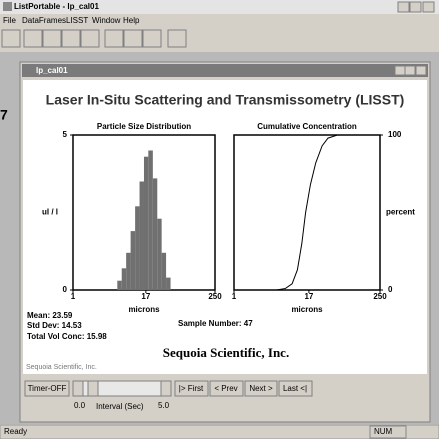 The width and height of the screenshot is (439, 439). What do you see at coordinates (120, 406) in the screenshot?
I see `slider-caption: Interval (Sec)` at bounding box center [120, 406].